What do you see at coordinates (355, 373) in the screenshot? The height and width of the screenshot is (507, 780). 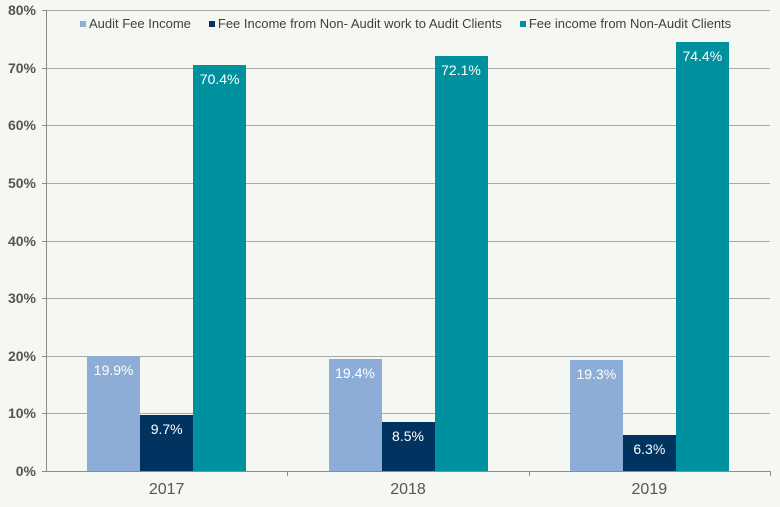 I see `data-label: 19.4%` at bounding box center [355, 373].